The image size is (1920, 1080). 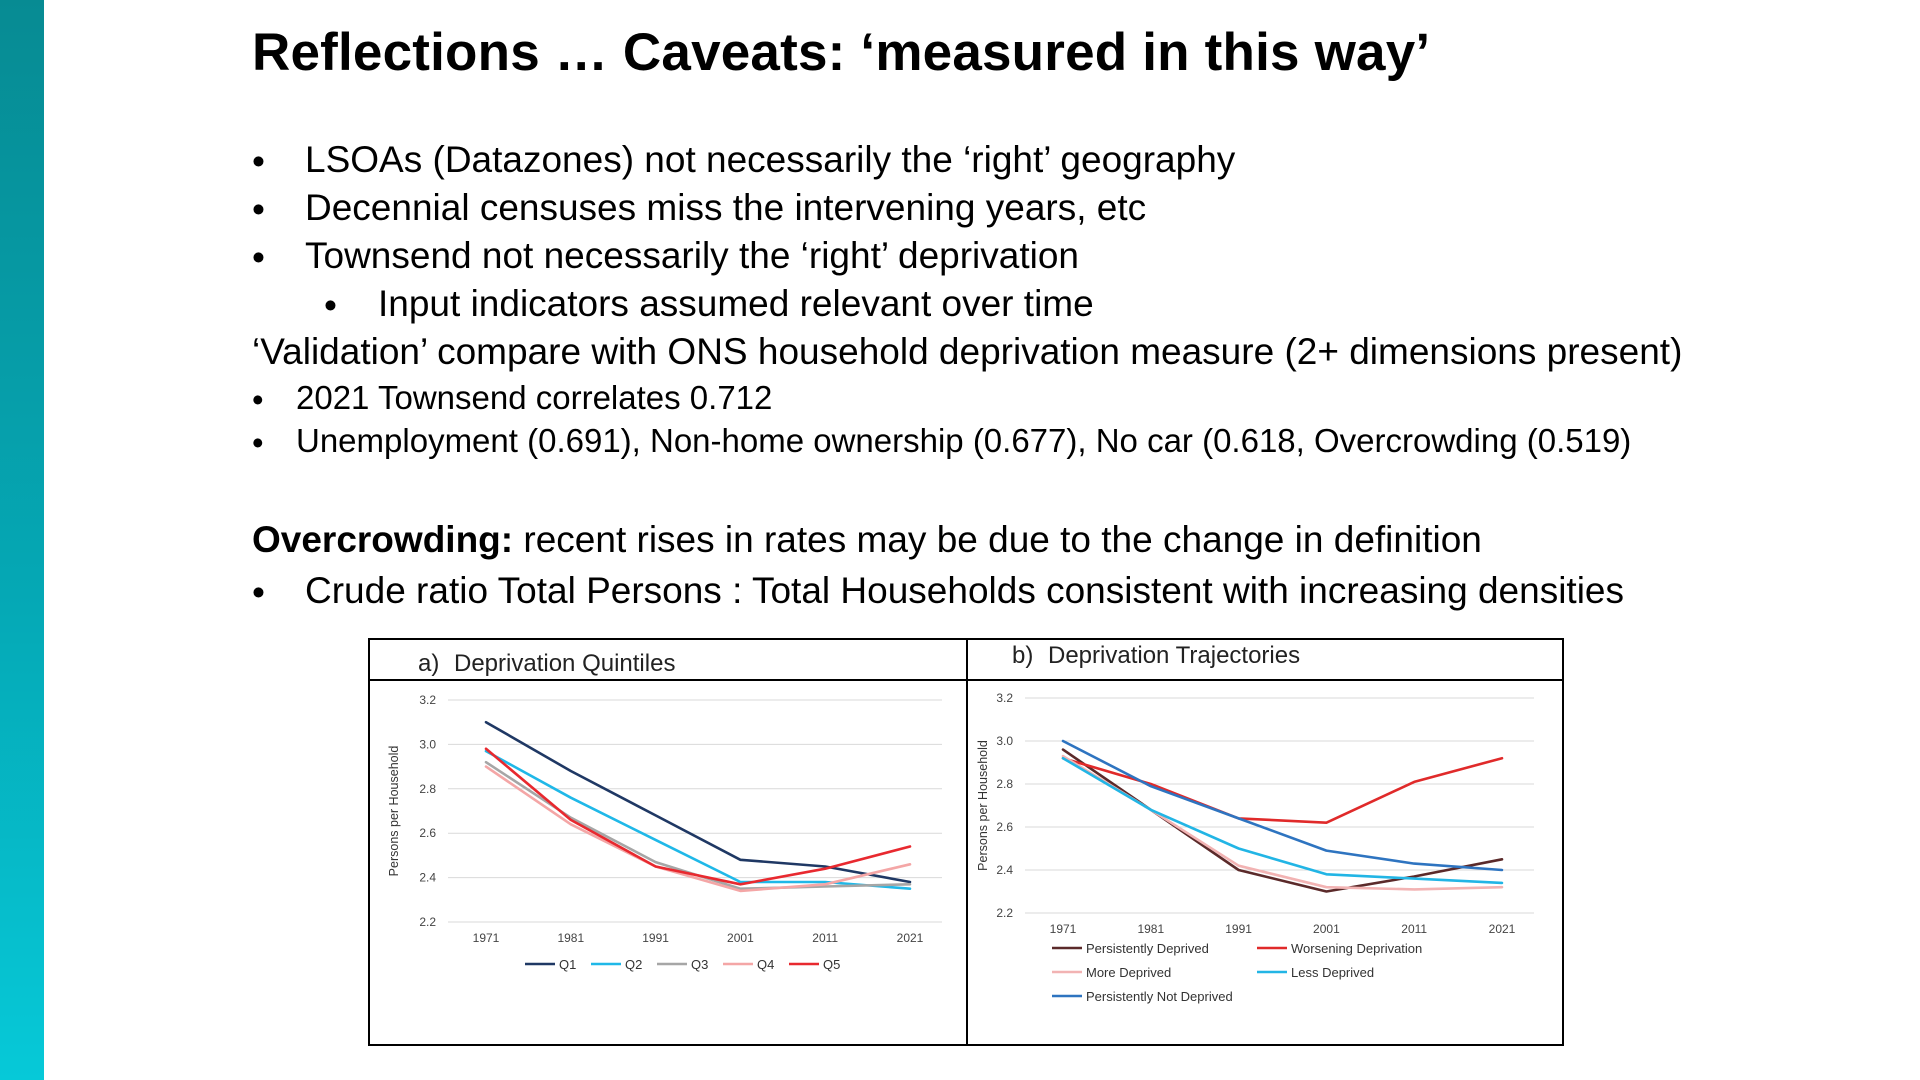 I want to click on panel-title: Deprivation Quintiles, so click(x=564, y=663).